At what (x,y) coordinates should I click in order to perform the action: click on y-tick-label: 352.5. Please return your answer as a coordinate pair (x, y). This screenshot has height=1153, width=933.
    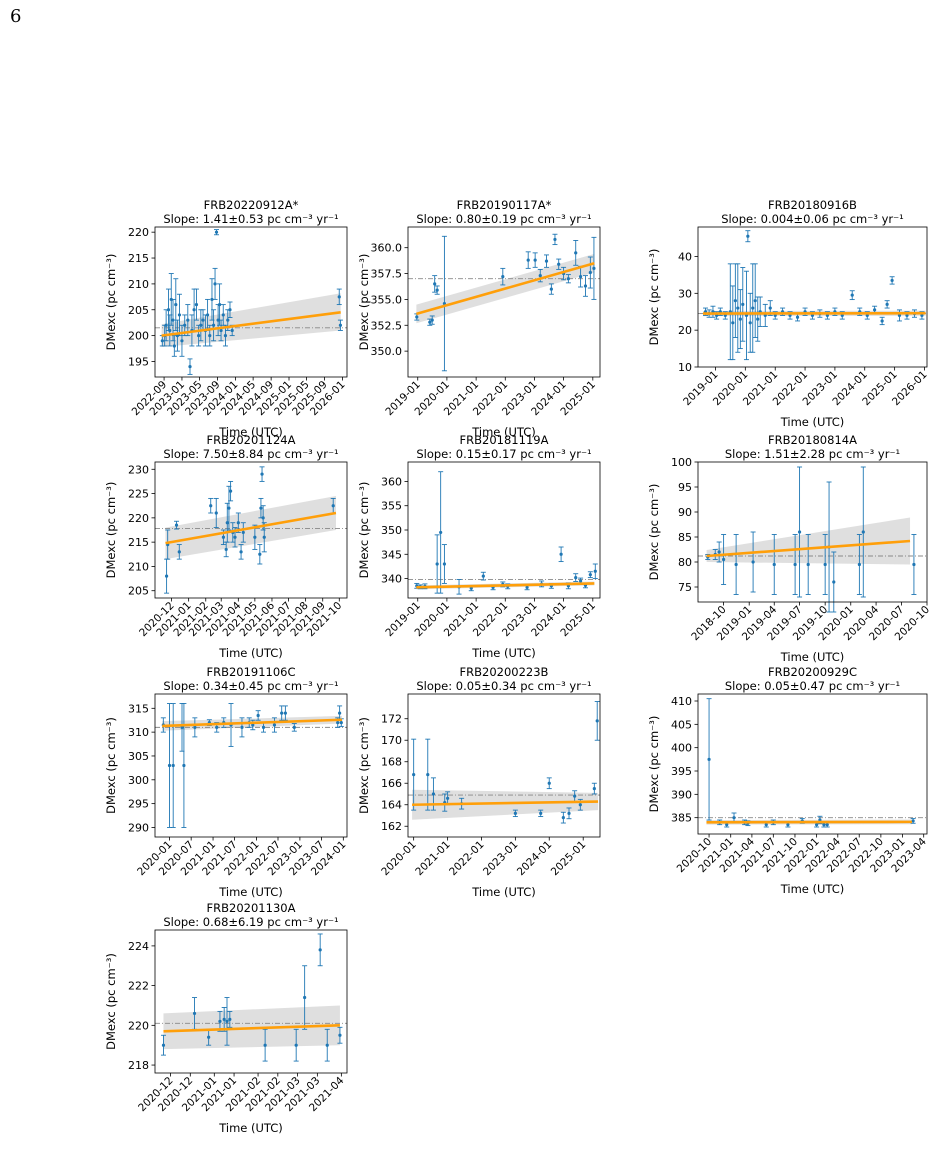
    Looking at the image, I should click on (387, 325).